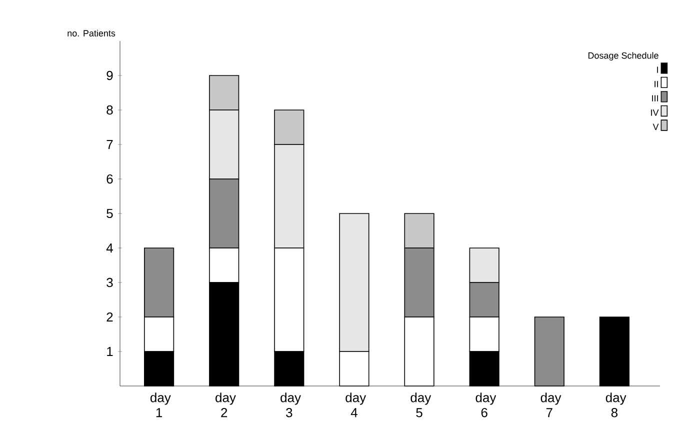  I want to click on legend-label: III, so click(655, 98).